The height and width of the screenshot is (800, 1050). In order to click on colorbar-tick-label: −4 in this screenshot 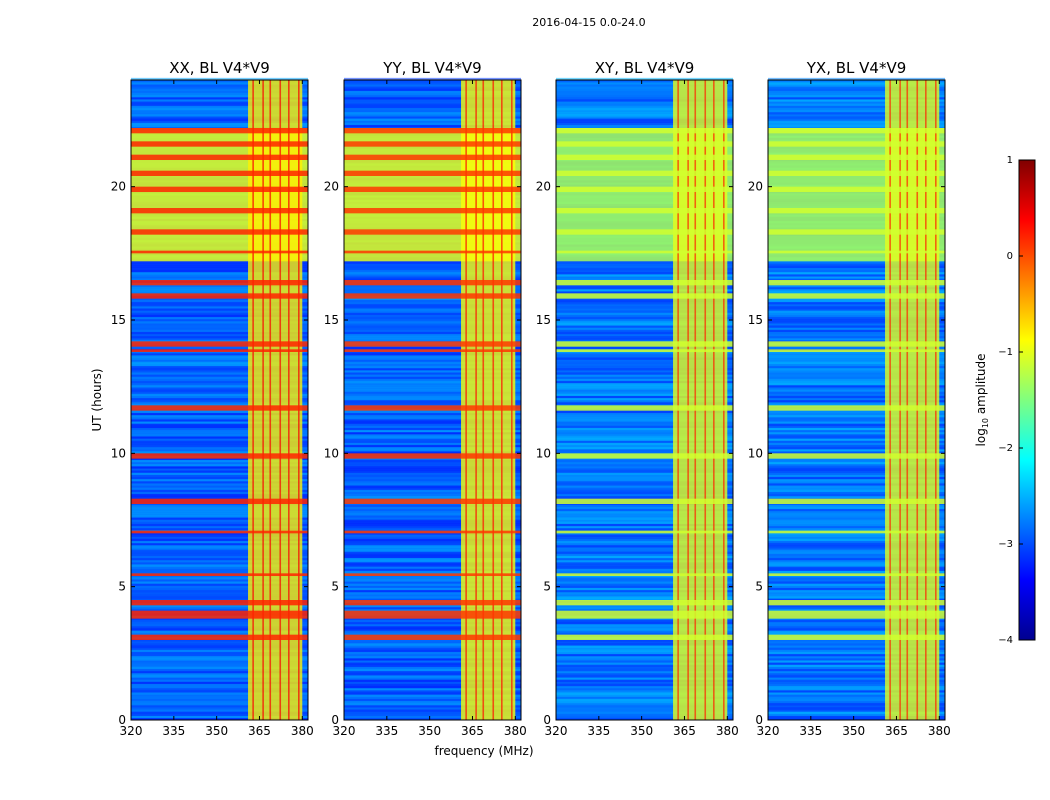, I will do `click(1005, 640)`.